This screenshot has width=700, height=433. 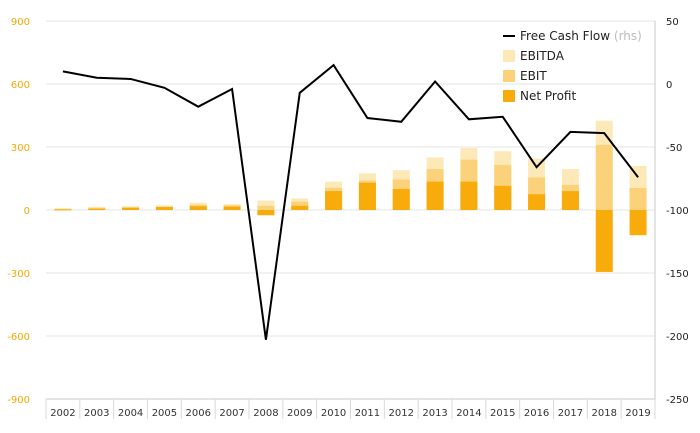 I want to click on bar-net-profit-2013, so click(x=435, y=195).